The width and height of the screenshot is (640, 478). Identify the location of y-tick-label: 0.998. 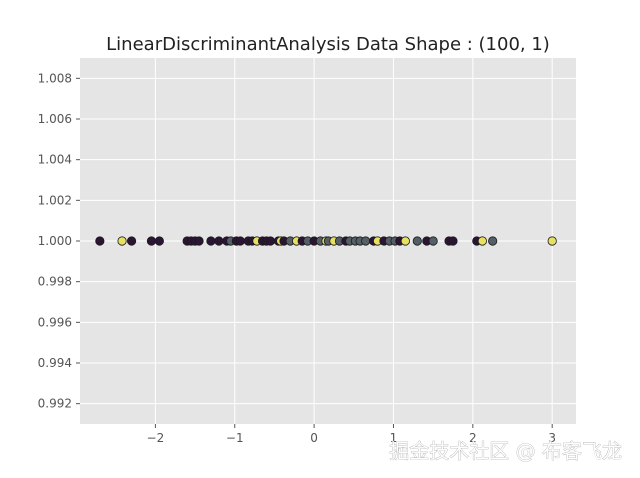
(55, 282).